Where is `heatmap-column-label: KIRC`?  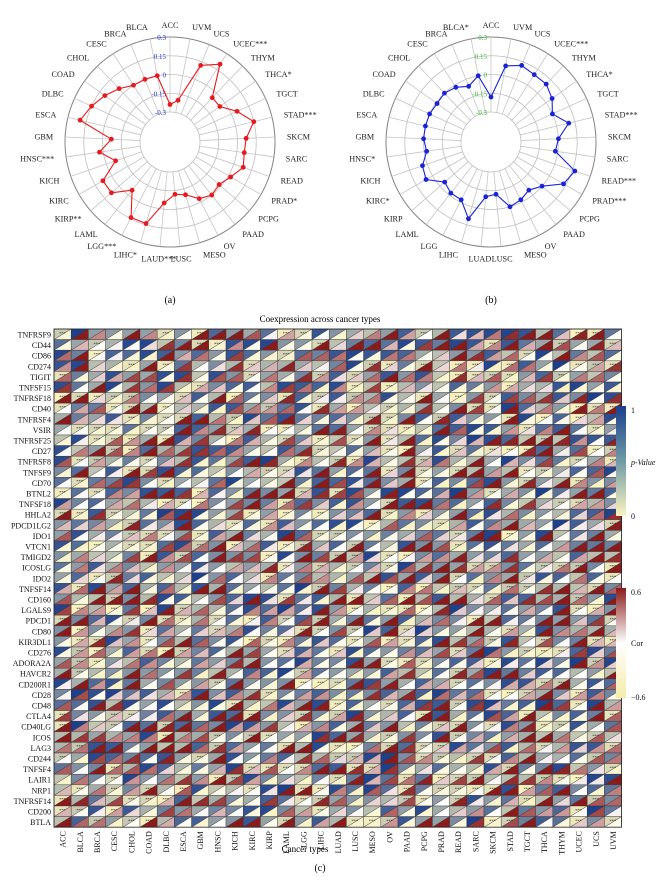 heatmap-column-label: KIRC is located at coordinates (252, 840).